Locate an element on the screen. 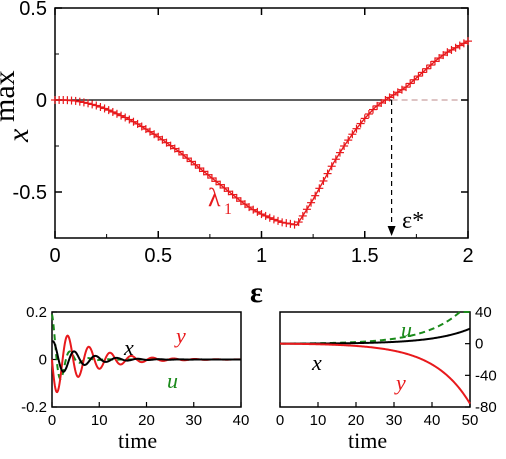 This screenshot has height=459, width=506. bl-xlabel: time is located at coordinates (137, 440).